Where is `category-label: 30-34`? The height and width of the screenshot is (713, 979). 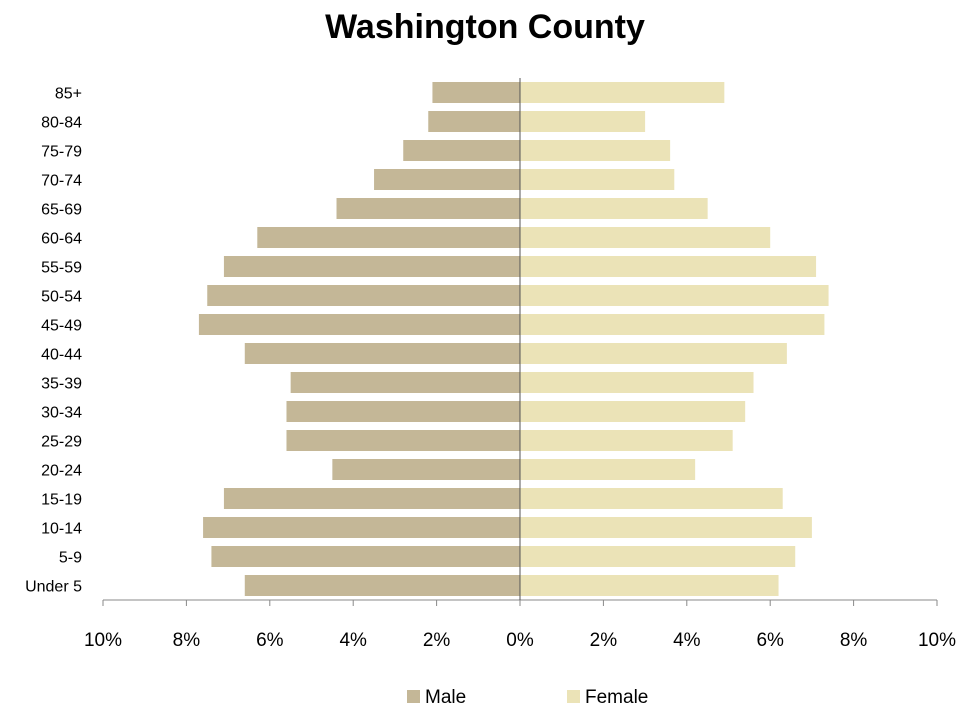
category-label: 30-34 is located at coordinates (61, 413).